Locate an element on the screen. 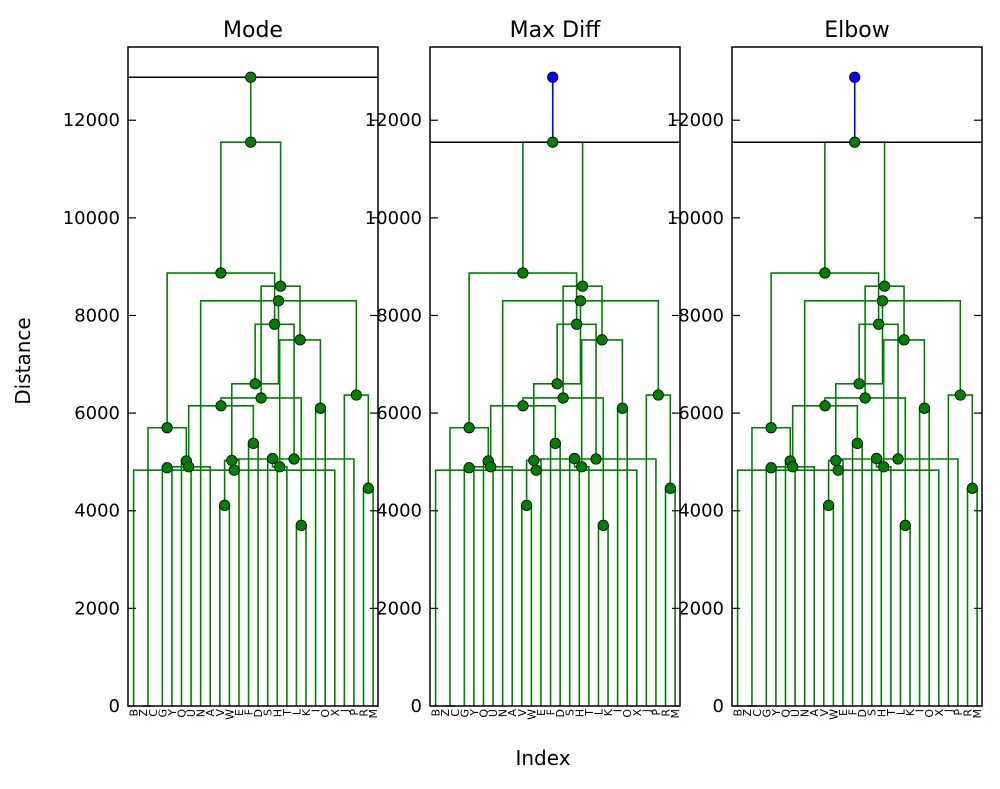 The image size is (1000, 789). y-tick-label: 6000 is located at coordinates (399, 413).